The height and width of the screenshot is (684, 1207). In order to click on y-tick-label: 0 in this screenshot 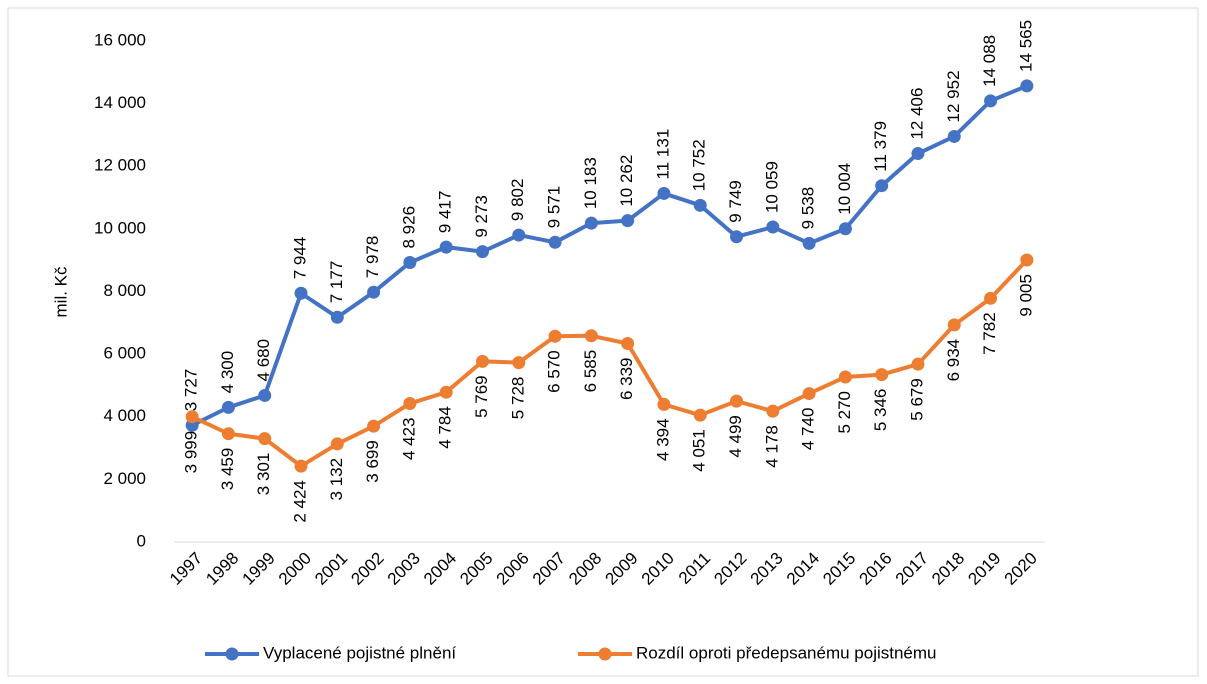, I will do `click(141, 540)`.